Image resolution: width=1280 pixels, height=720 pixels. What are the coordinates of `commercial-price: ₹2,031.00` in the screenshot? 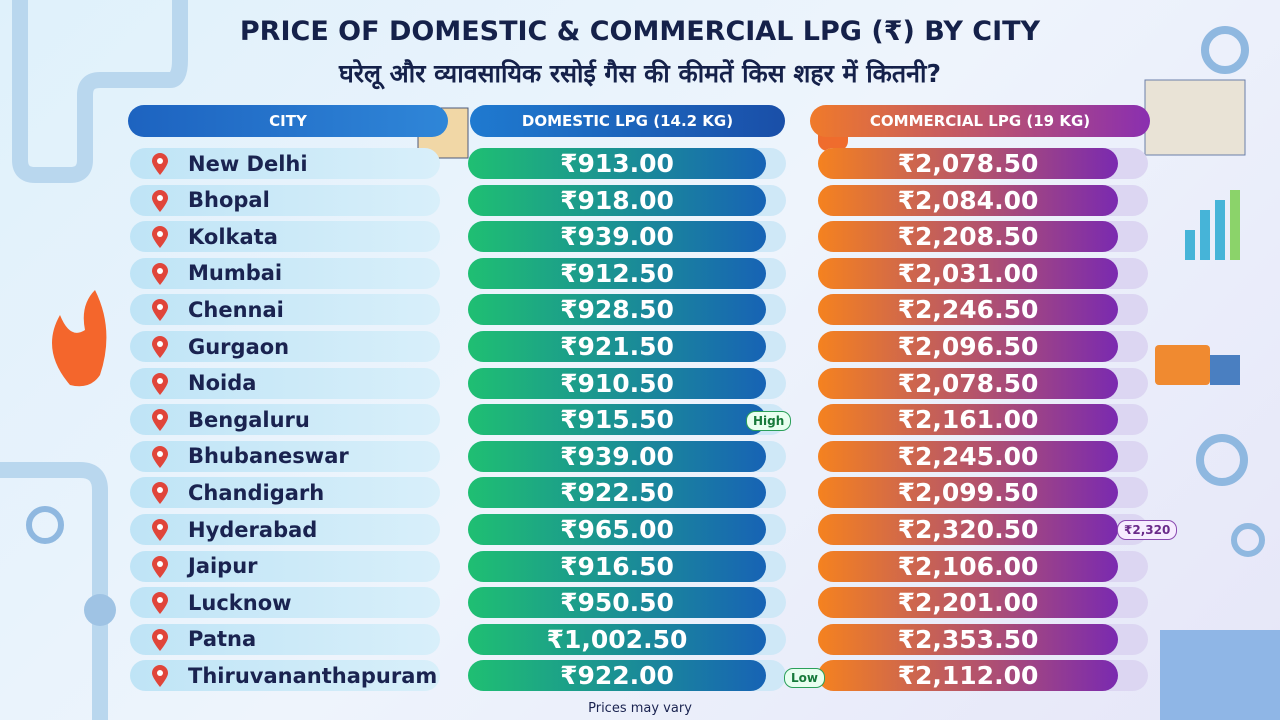 It's located at (968, 273).